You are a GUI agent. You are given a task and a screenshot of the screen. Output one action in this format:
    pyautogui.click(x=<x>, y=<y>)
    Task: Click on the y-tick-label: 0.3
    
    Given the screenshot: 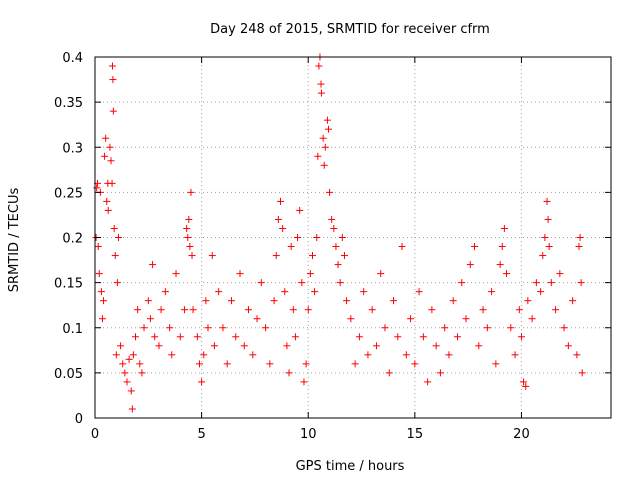 What is the action you would take?
    pyautogui.click(x=72, y=148)
    